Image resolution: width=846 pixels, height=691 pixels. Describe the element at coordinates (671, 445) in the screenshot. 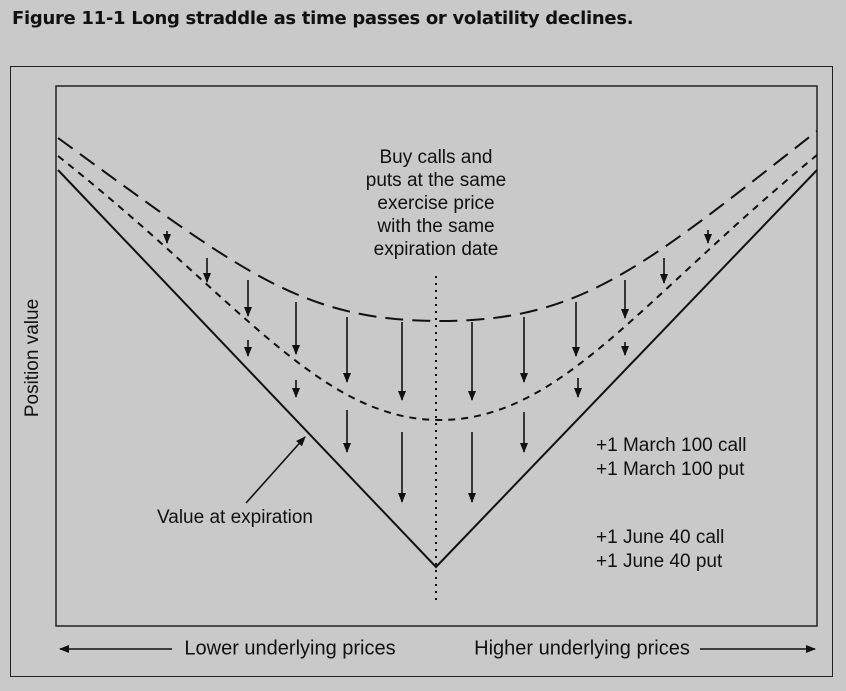

I see `position-label-march-call: +1 March 100 call` at that location.